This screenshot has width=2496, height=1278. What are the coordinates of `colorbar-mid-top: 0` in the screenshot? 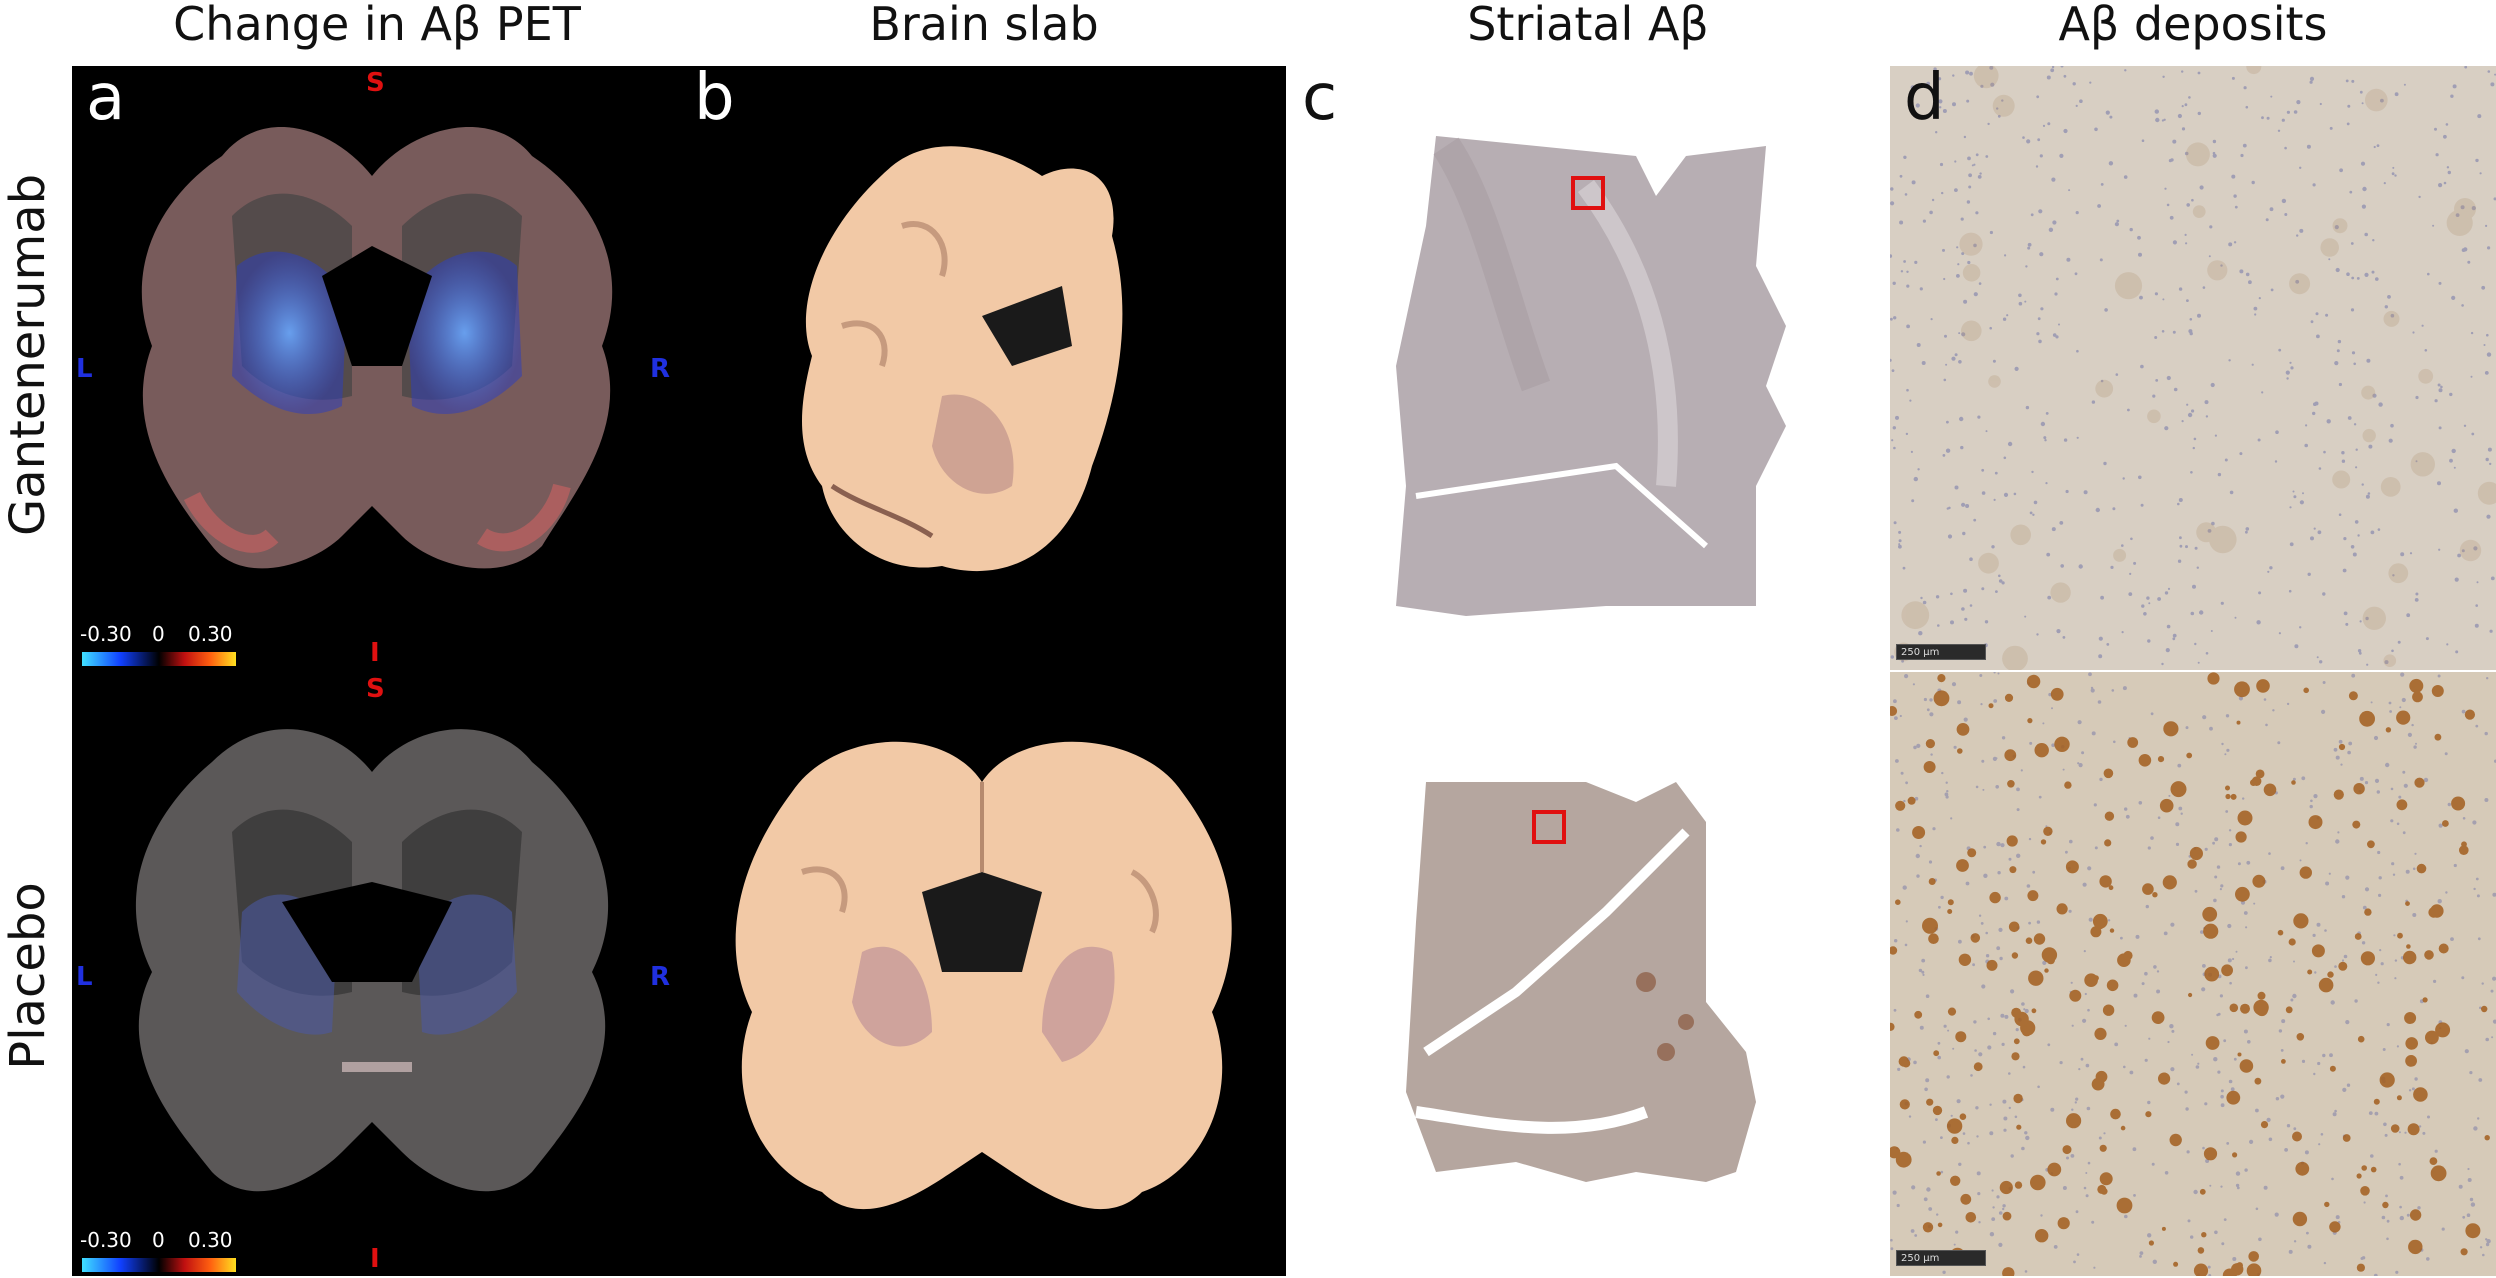 It's located at (158, 634).